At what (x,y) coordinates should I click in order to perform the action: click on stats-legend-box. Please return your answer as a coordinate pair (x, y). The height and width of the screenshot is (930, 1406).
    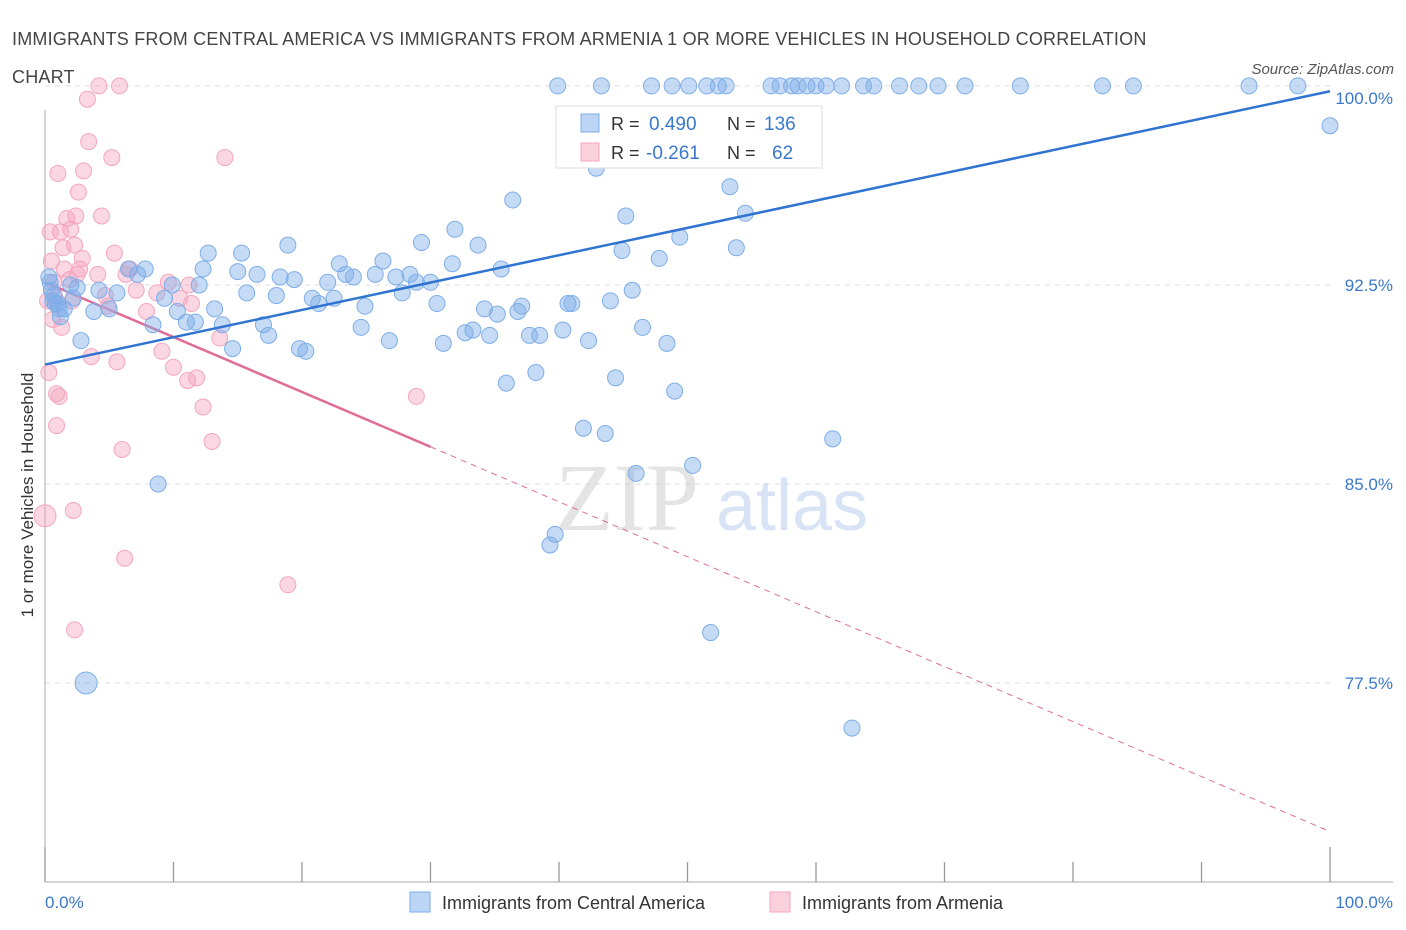
    Looking at the image, I should click on (689, 137).